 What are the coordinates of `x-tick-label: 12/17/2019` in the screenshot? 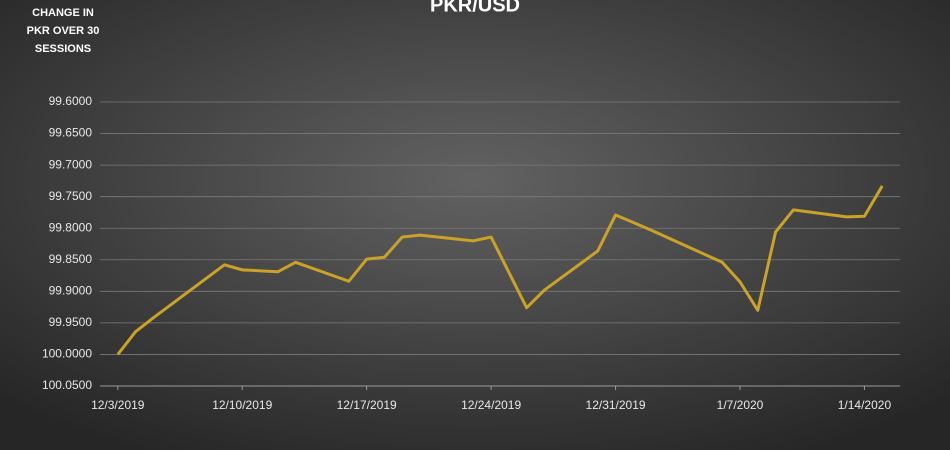 It's located at (367, 405).